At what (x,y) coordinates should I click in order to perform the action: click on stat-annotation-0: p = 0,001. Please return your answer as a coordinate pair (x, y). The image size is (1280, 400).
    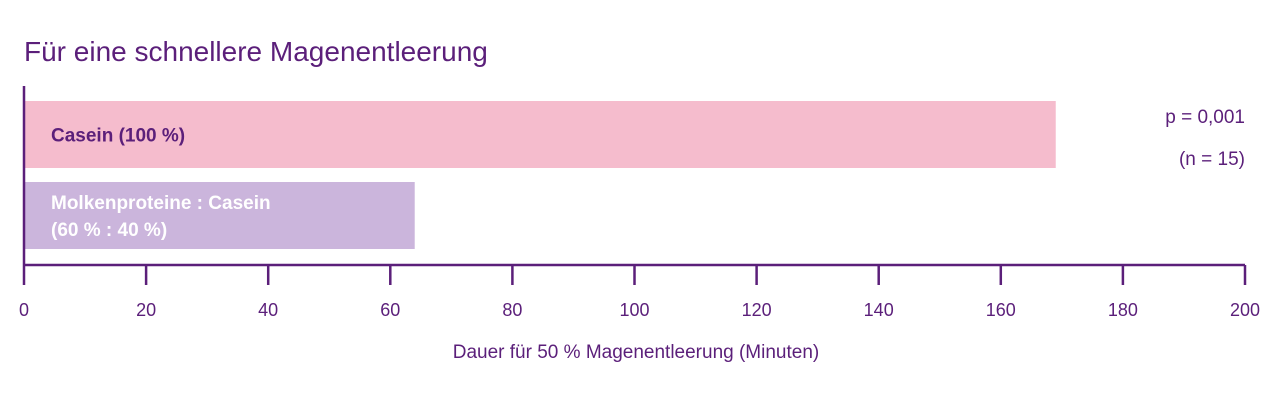
    Looking at the image, I should click on (1205, 117).